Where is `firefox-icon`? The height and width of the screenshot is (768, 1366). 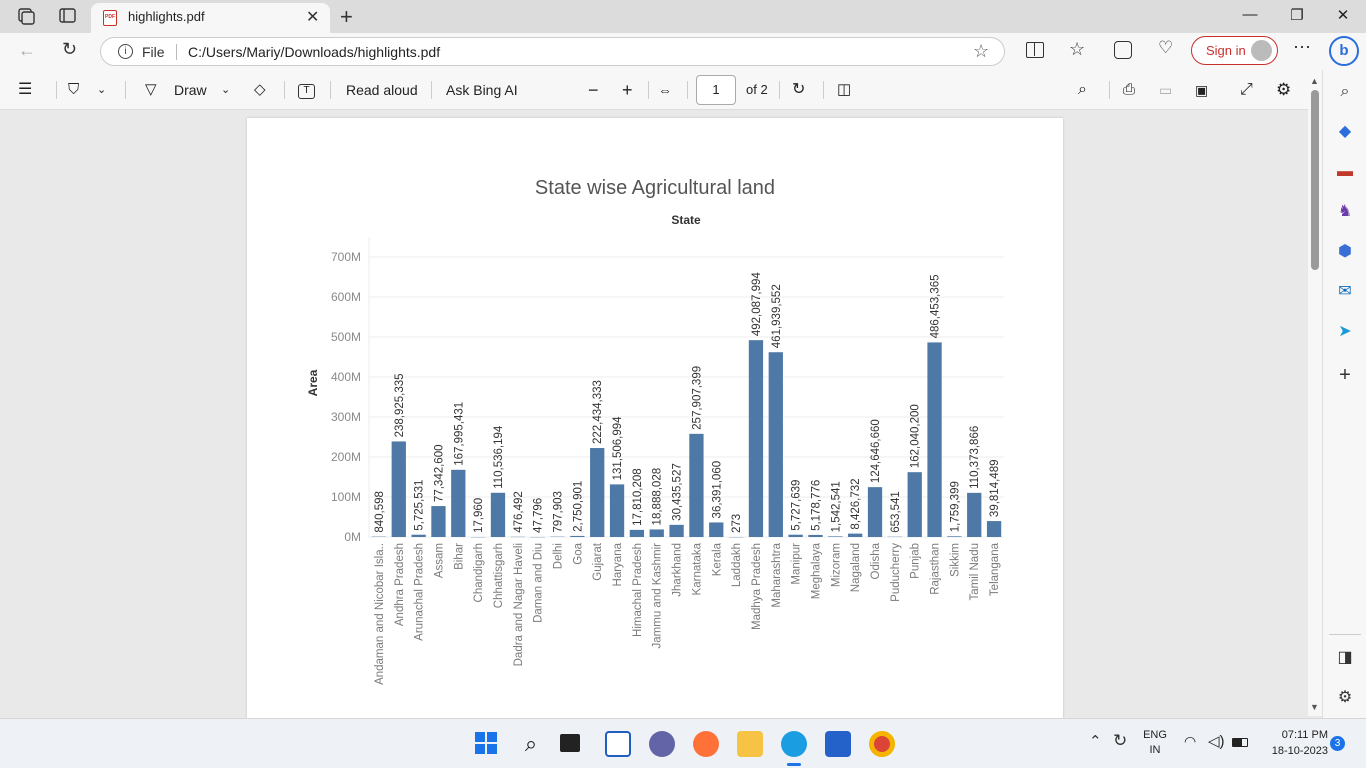 firefox-icon is located at coordinates (706, 744).